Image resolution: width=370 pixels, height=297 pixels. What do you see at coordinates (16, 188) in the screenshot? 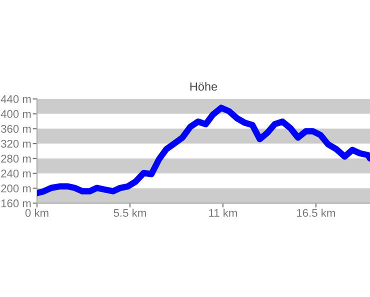
I see `y-tick-label: 200 m` at bounding box center [16, 188].